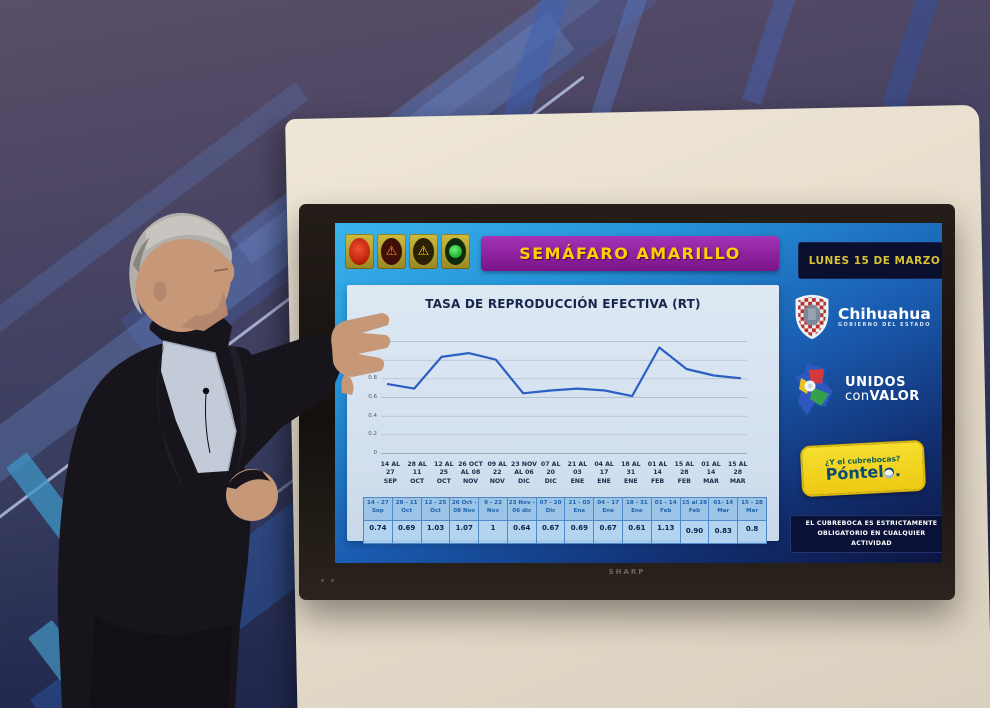 This screenshot has width=990, height=708. Describe the element at coordinates (470, 473) in the screenshot. I see `x-axis-label: 26 OCT AL 08 NOV` at that location.